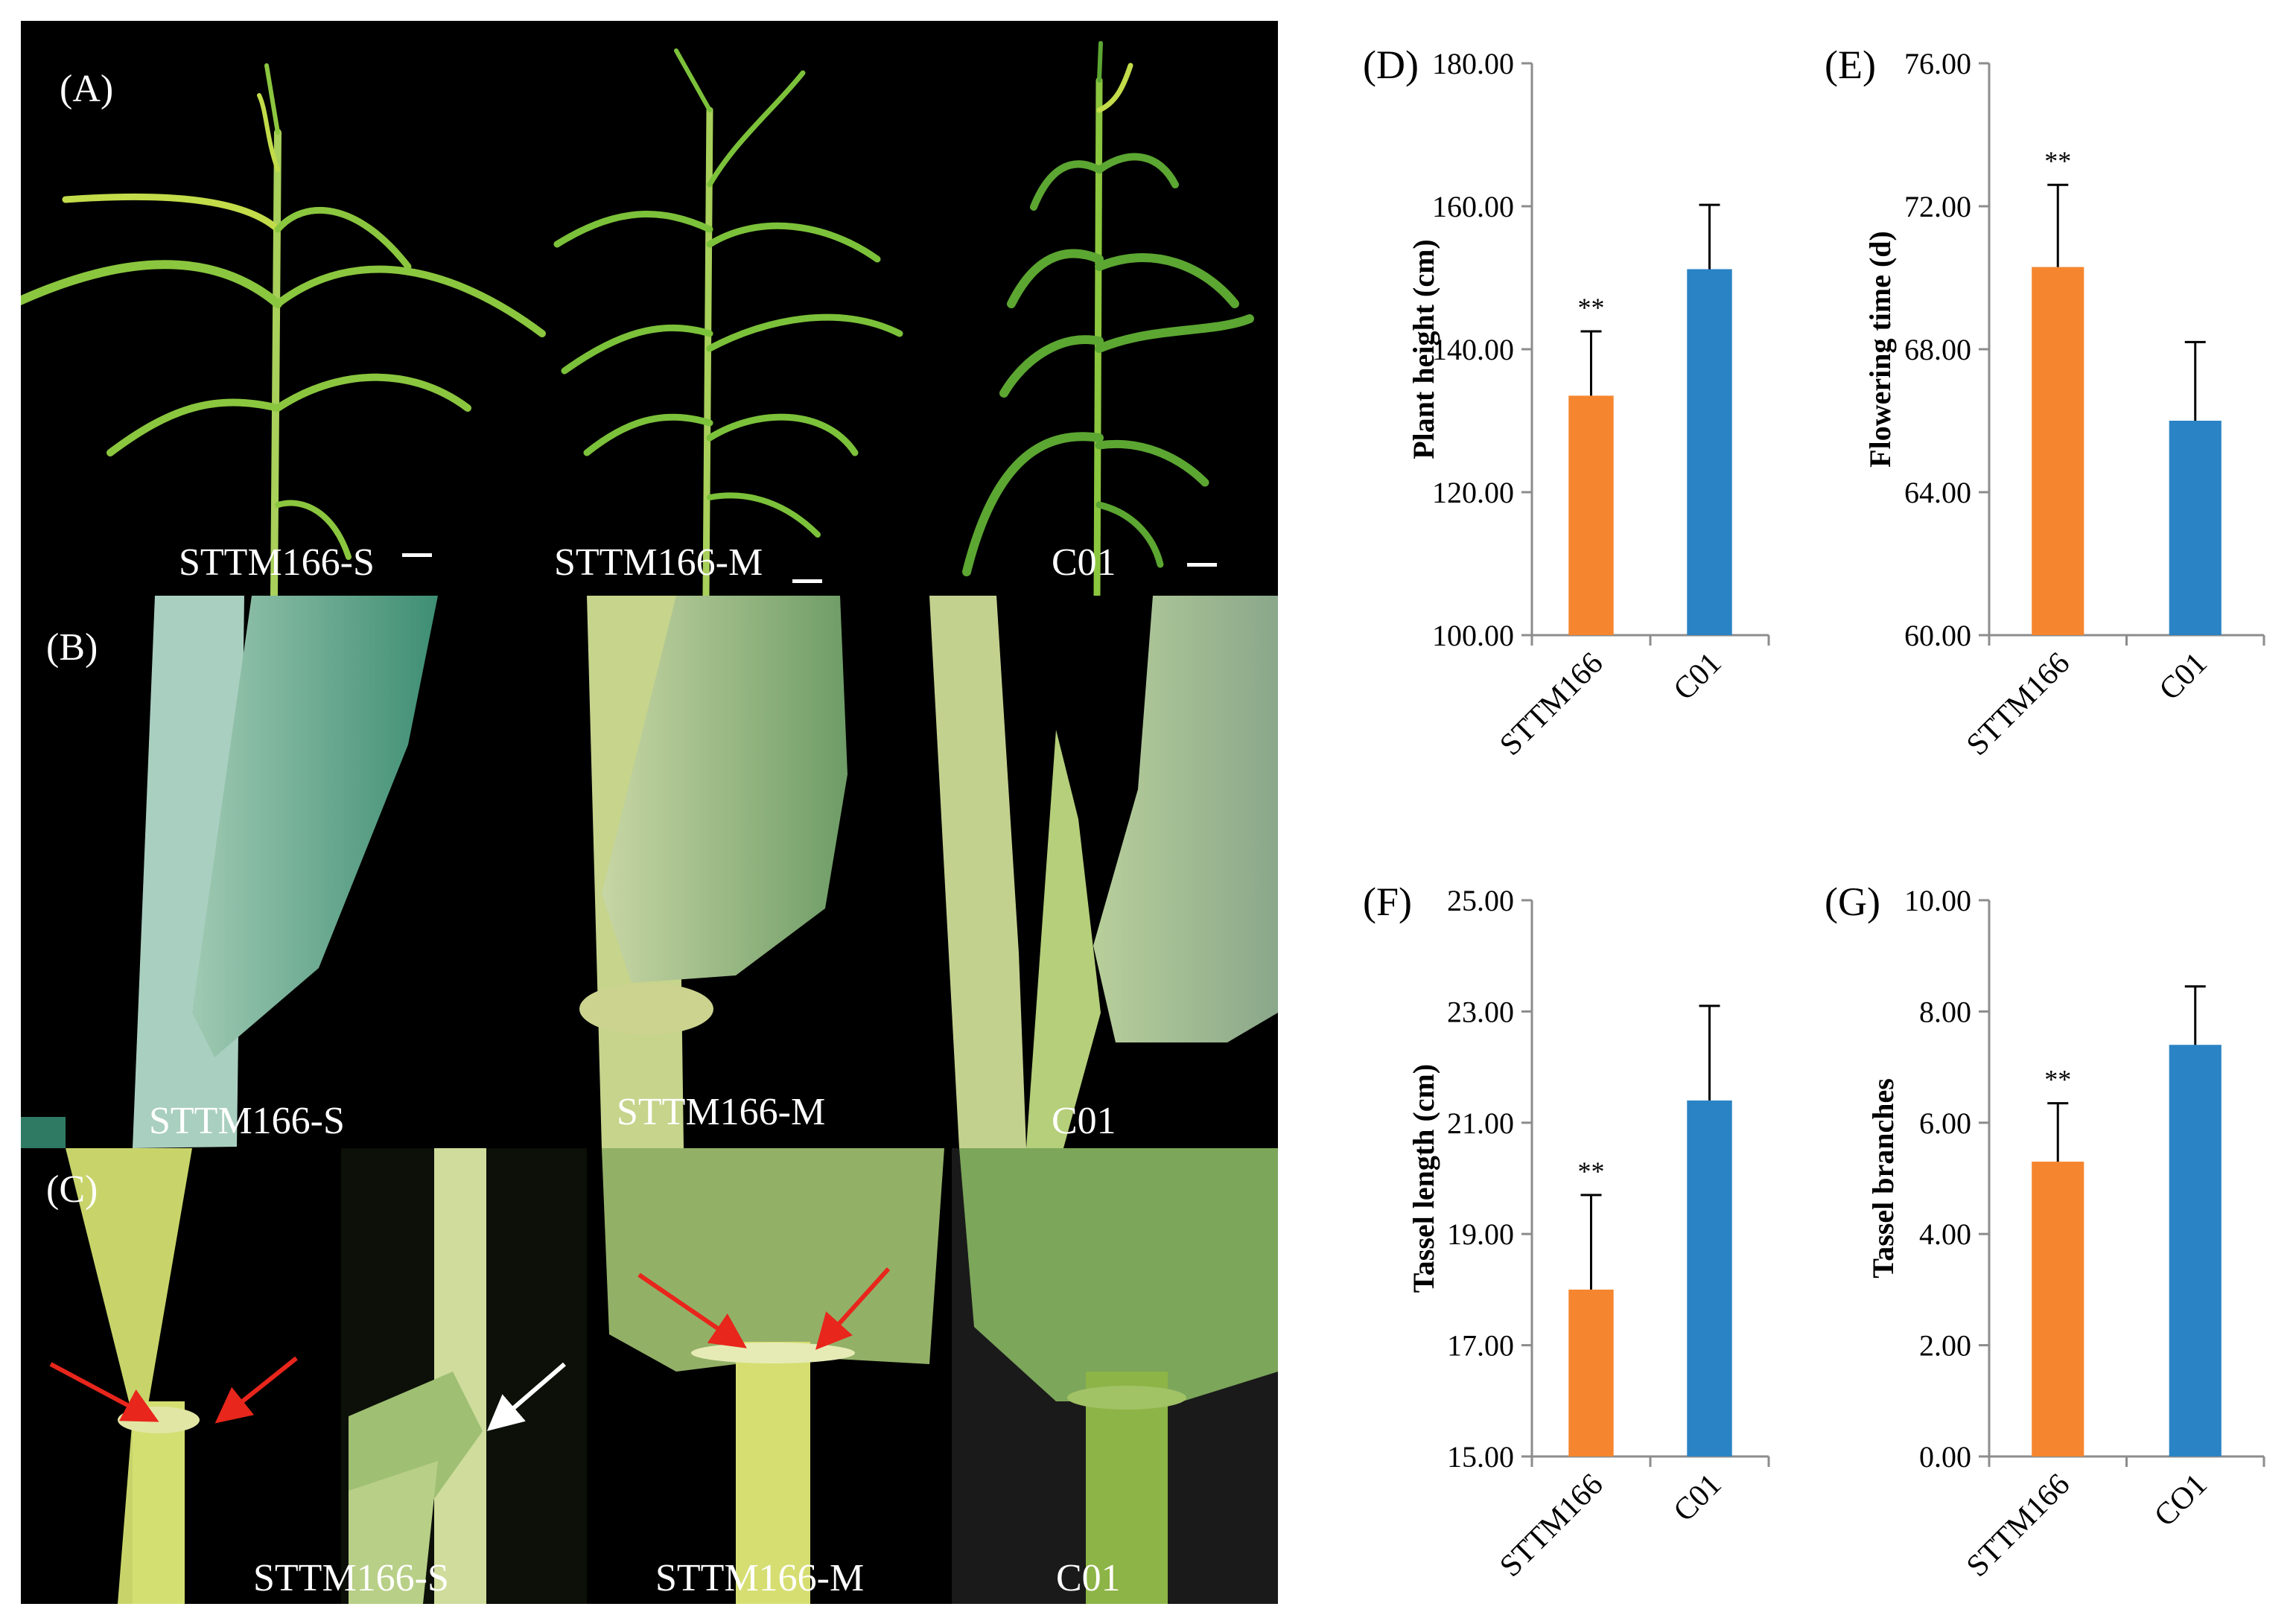 This screenshot has height=1624, width=2293. What do you see at coordinates (470, 1349) in the screenshot?
I see `red-arrow-icon` at bounding box center [470, 1349].